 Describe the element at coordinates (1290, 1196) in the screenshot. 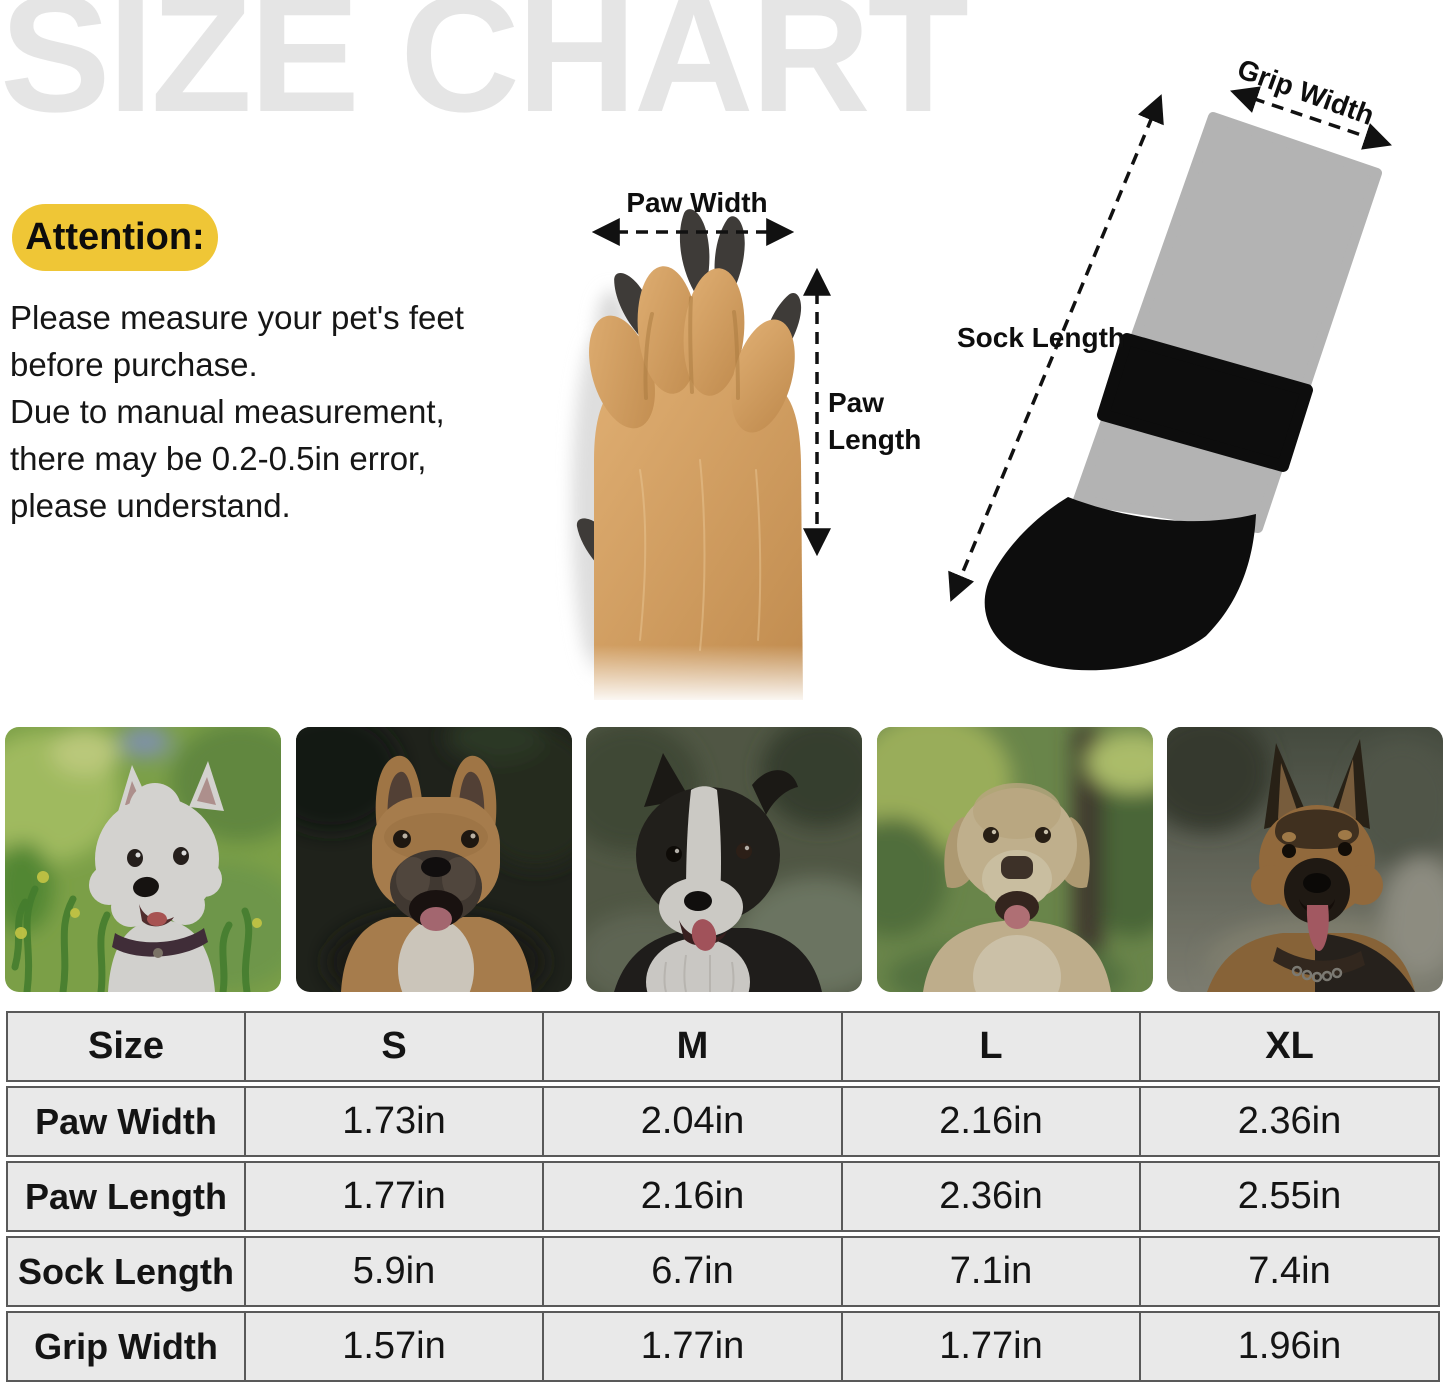

I see `size-value: 2.55in` at that location.